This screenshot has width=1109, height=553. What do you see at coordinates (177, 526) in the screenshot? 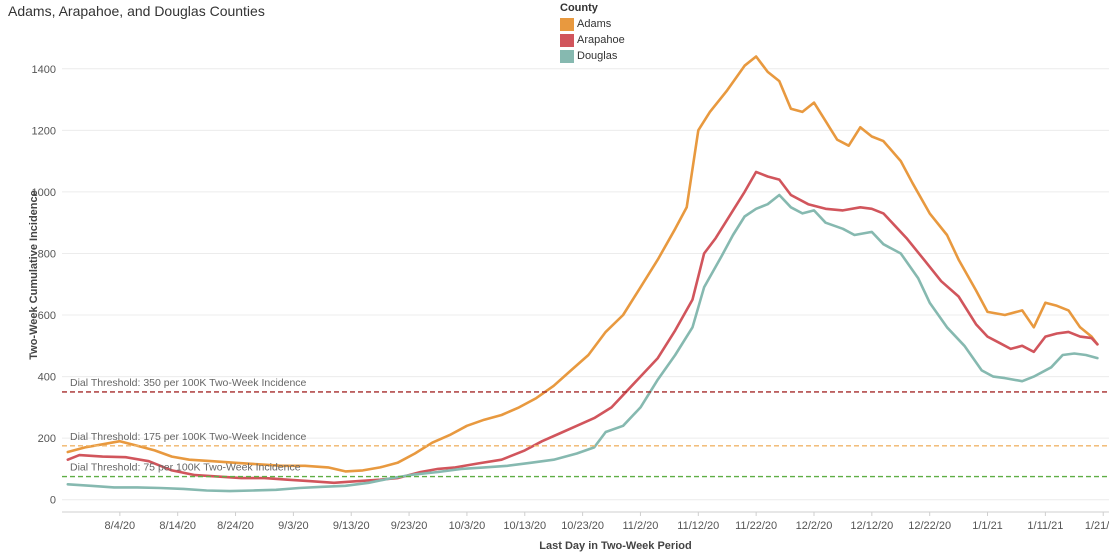
I see `x-tick-label: 8/14/20` at bounding box center [177, 526].